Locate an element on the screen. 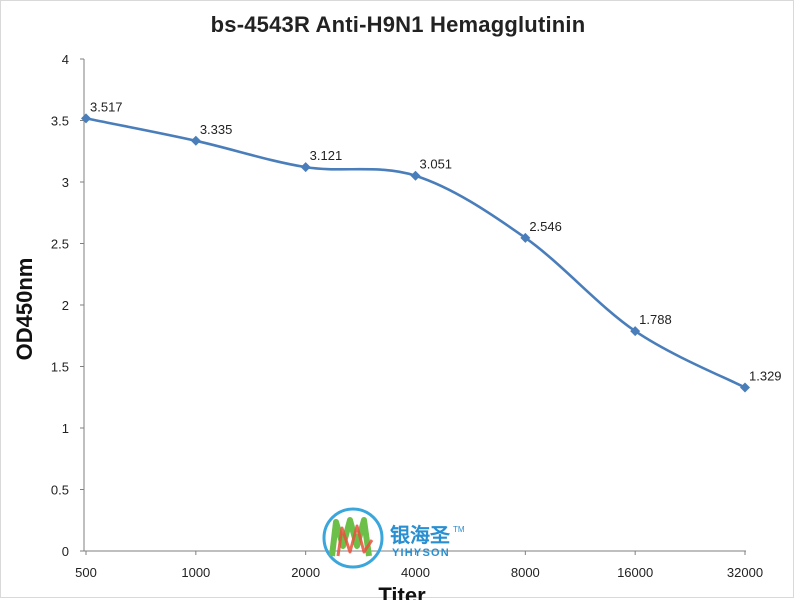 This screenshot has width=796, height=600. x-tick-label: 1000 is located at coordinates (195, 572).